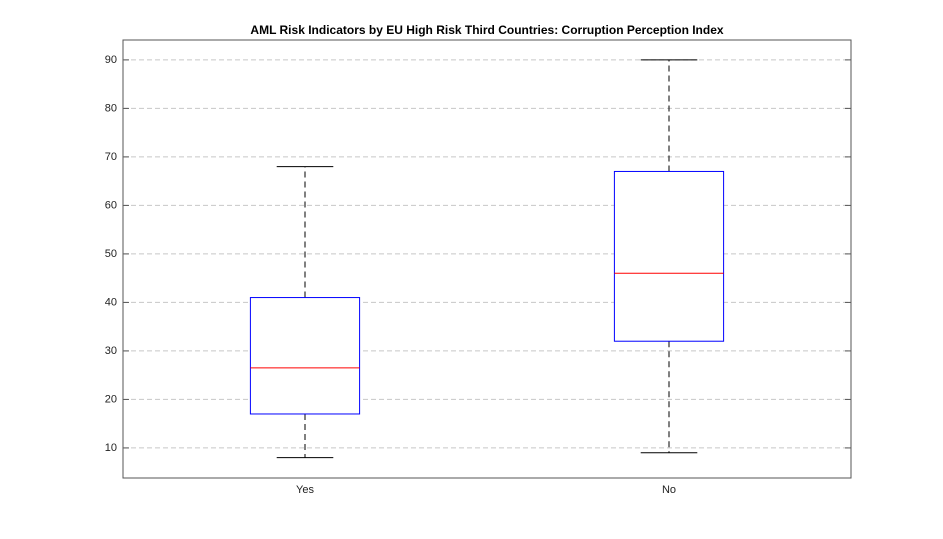  What do you see at coordinates (111, 108) in the screenshot?
I see `y-tick-label: 80` at bounding box center [111, 108].